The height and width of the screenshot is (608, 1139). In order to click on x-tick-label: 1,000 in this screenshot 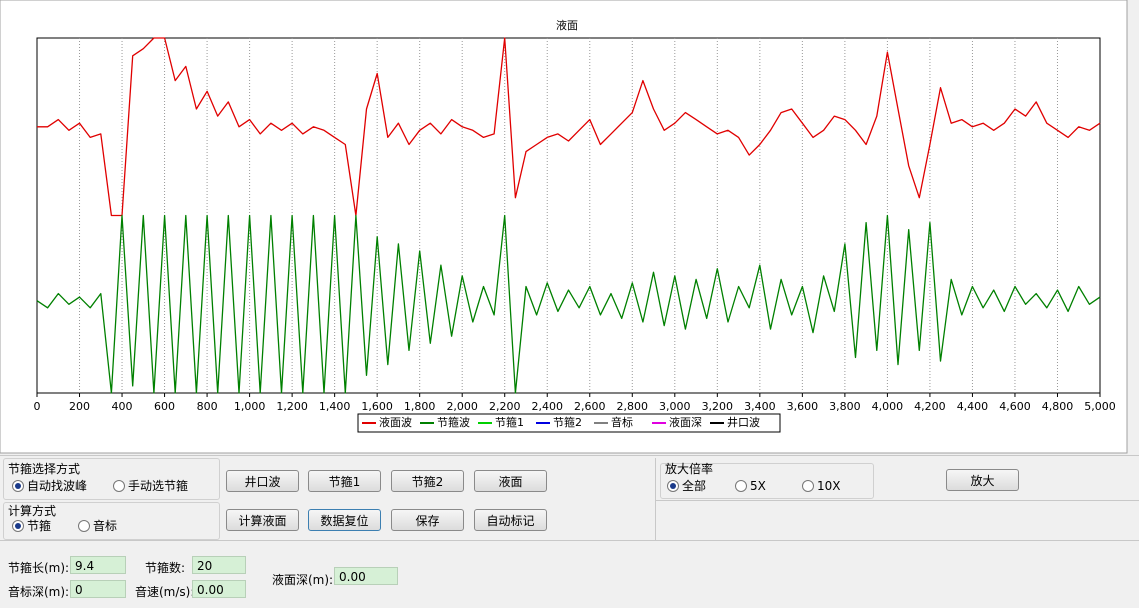, I will do `click(250, 406)`.